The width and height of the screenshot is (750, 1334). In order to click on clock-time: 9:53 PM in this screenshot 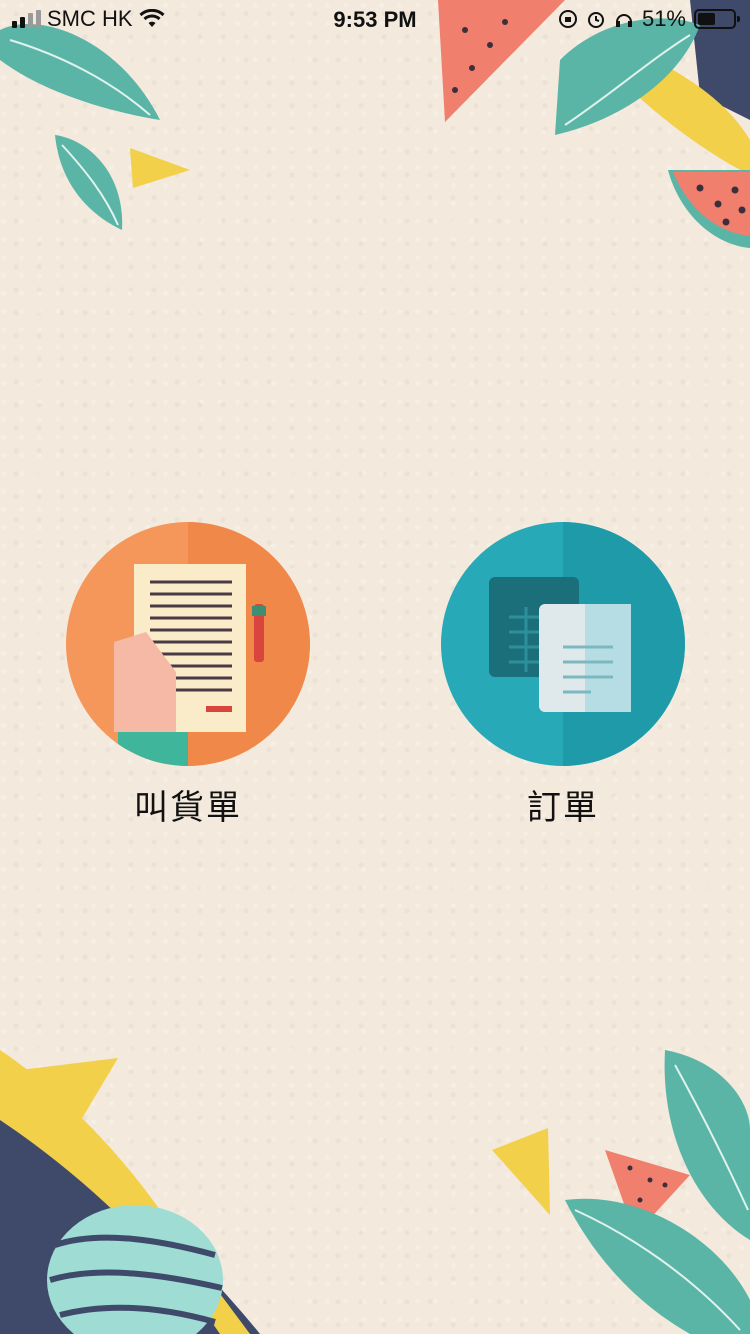, I will do `click(375, 19)`.